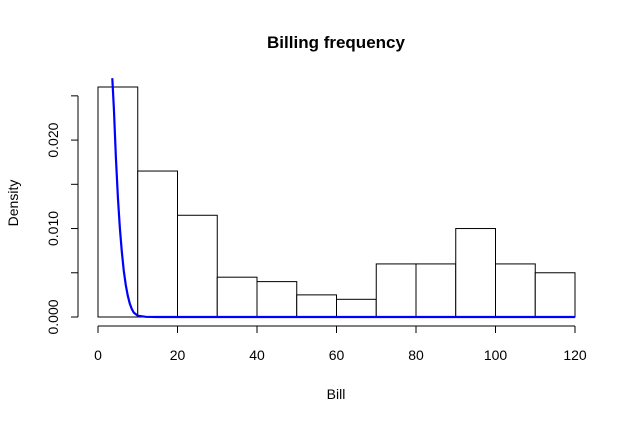 This screenshot has height=424, width=634. What do you see at coordinates (98, 355) in the screenshot?
I see `x-tick-label-0: 0` at bounding box center [98, 355].